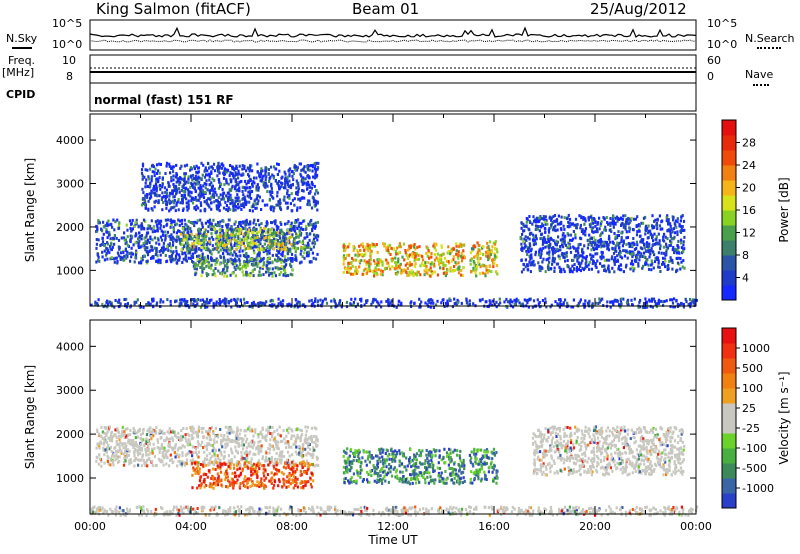 The image size is (800, 554). I want to click on freq-unit-label: [MHz], so click(18, 72).